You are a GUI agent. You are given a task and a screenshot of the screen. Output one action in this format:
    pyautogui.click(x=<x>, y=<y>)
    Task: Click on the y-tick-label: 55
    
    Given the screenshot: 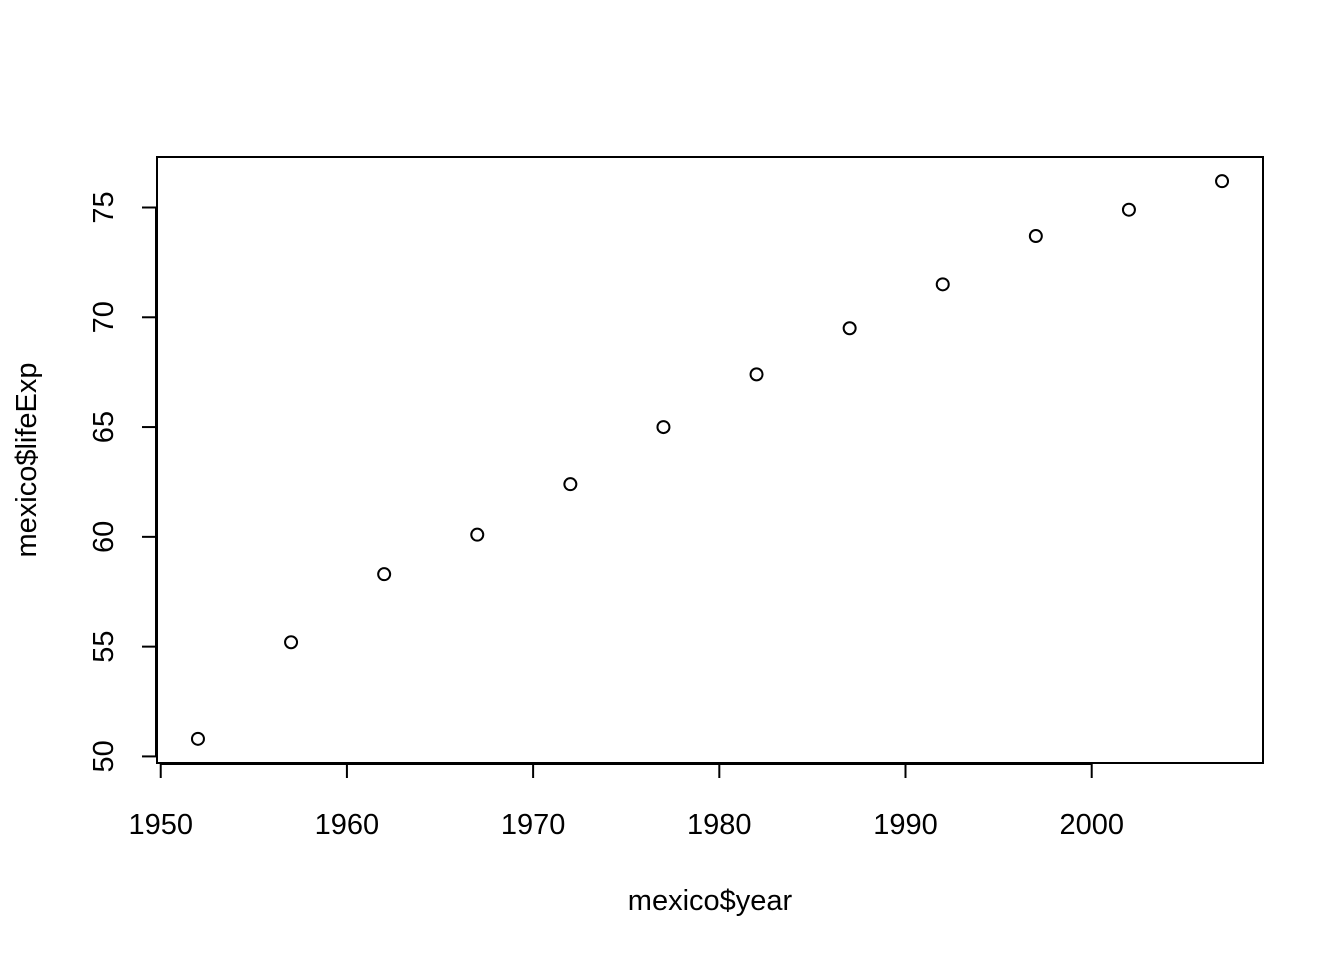 What is the action you would take?
    pyautogui.click(x=104, y=646)
    